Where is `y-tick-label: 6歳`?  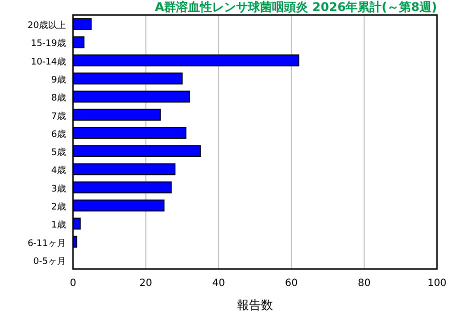
y-tick-label: 6歳 is located at coordinates (58, 134).